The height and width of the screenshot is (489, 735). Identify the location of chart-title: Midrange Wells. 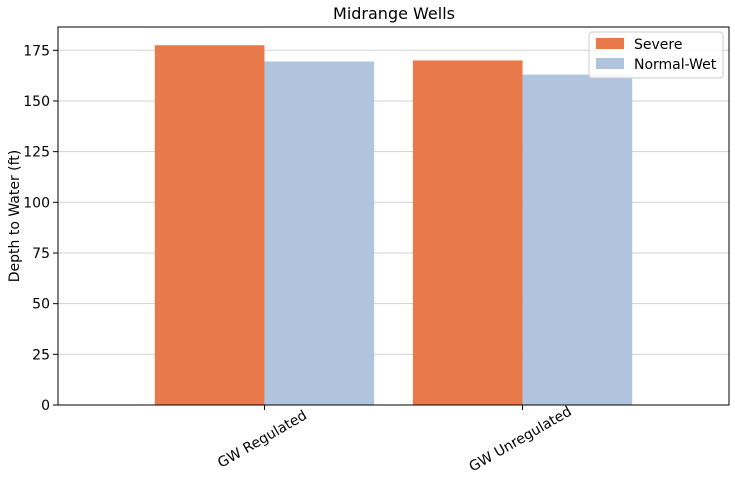
(394, 13).